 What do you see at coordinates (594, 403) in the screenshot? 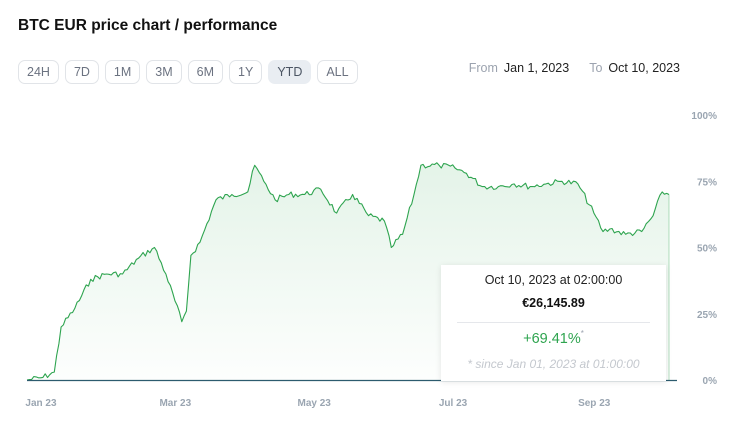
I see `x-tick-label: Sep 23` at bounding box center [594, 403].